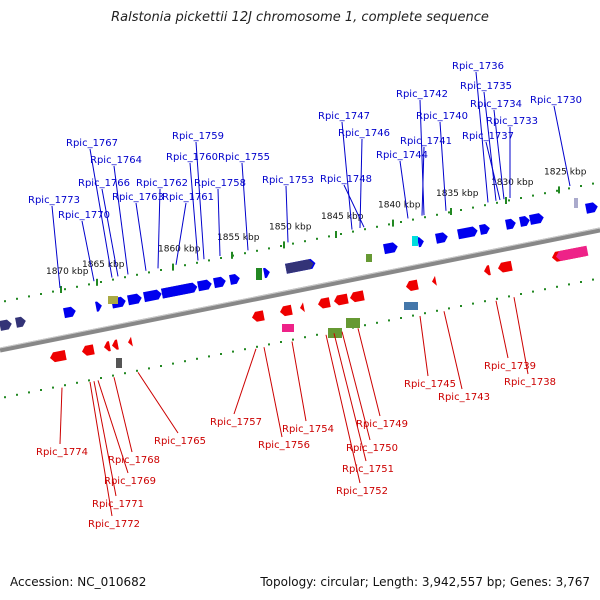 This screenshot has width=600, height=600. What do you see at coordinates (290, 227) in the screenshot?
I see `scale-label: 1850 kbp` at bounding box center [290, 227].